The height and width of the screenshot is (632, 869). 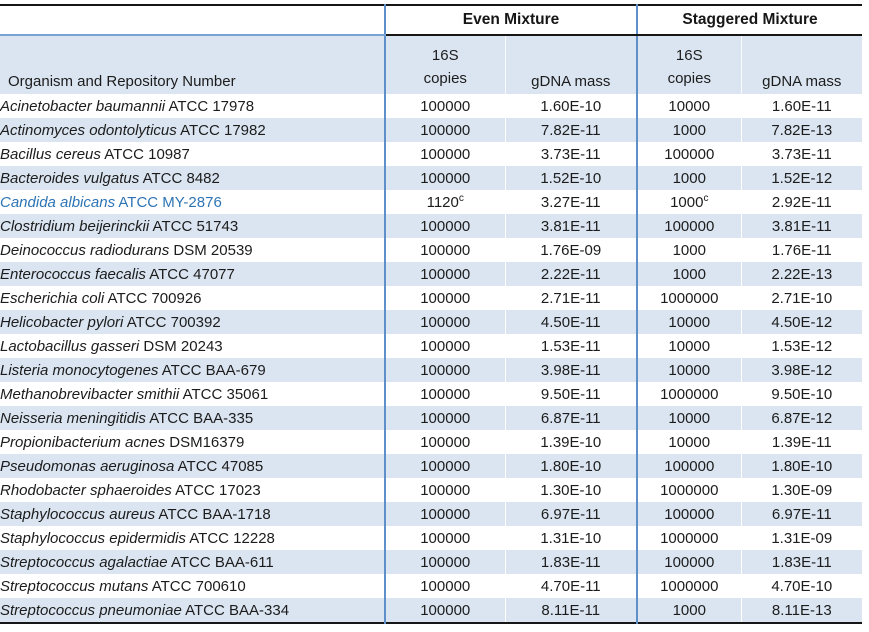 I want to click on staggered-gdna-mass-cell: 3.81E-11, so click(x=801, y=226).